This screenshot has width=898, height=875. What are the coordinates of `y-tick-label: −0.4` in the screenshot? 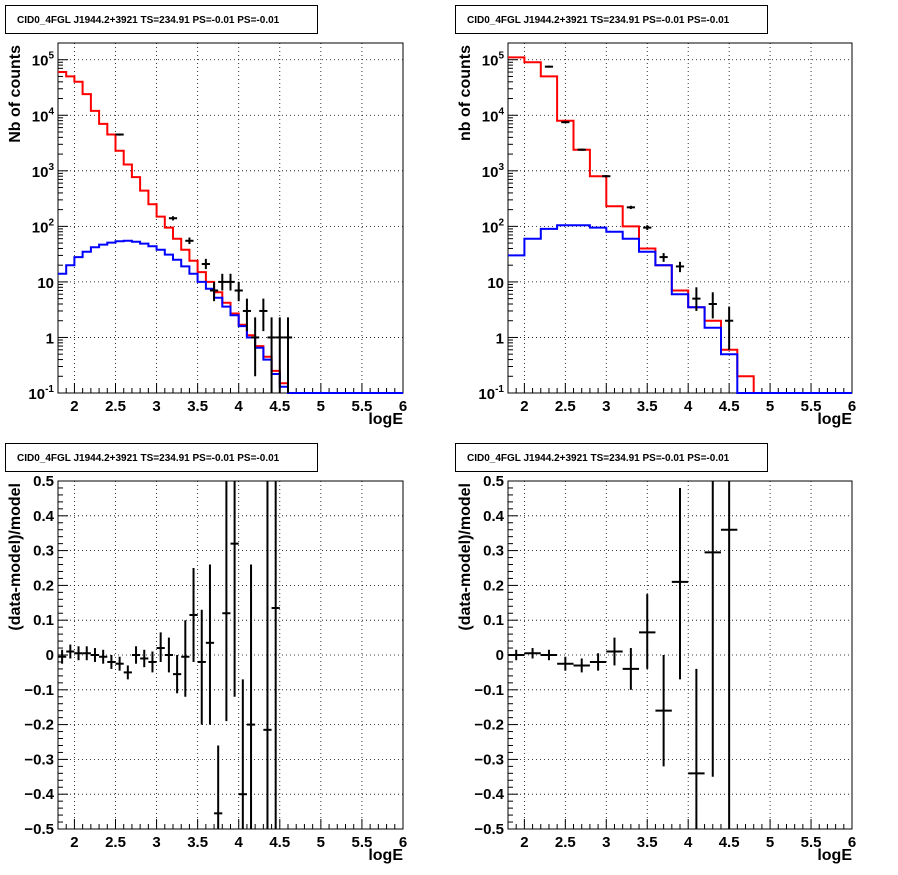 It's located at (39, 794).